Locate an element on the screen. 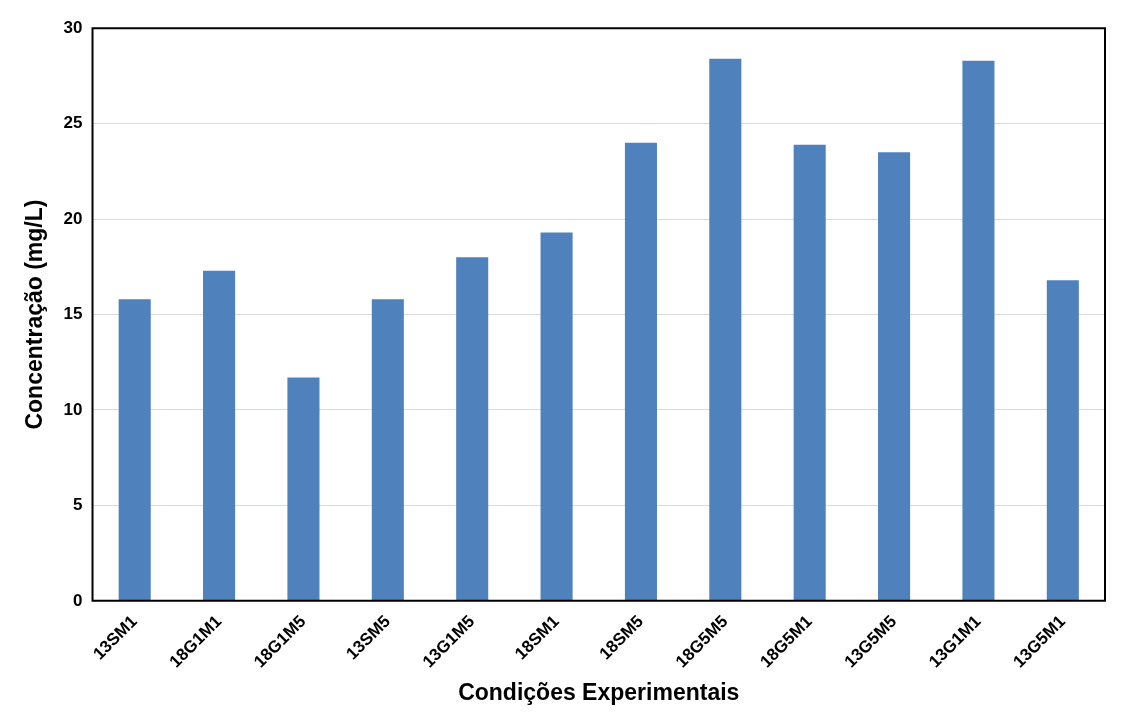 Image resolution: width=1131 pixels, height=724 pixels. y-axis-title: Concentração (mg/L) is located at coordinates (34, 314).